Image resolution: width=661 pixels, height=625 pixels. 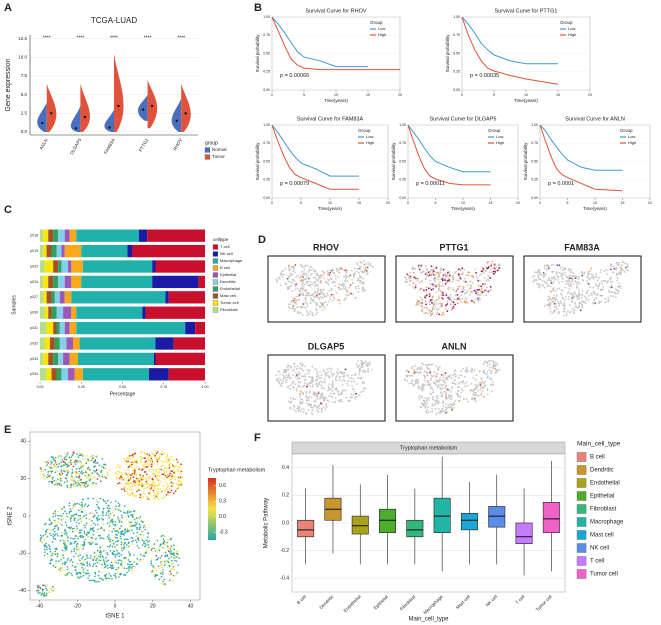 I want to click on x-tick-label: T cell, so click(x=520, y=599).